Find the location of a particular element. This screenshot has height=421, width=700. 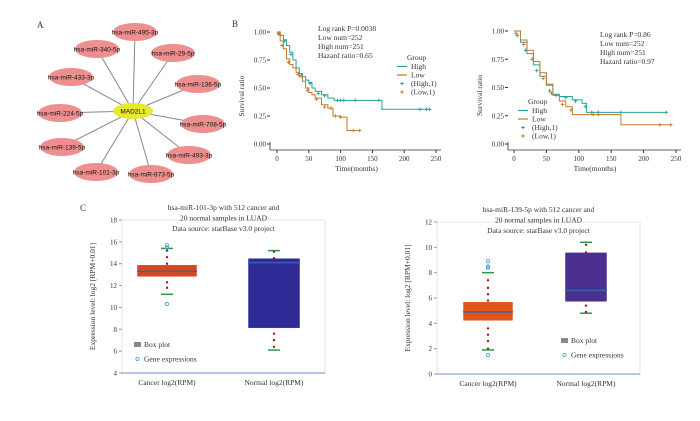

mirna-label: hsa-miR-139-5p is located at coordinates (62, 148).